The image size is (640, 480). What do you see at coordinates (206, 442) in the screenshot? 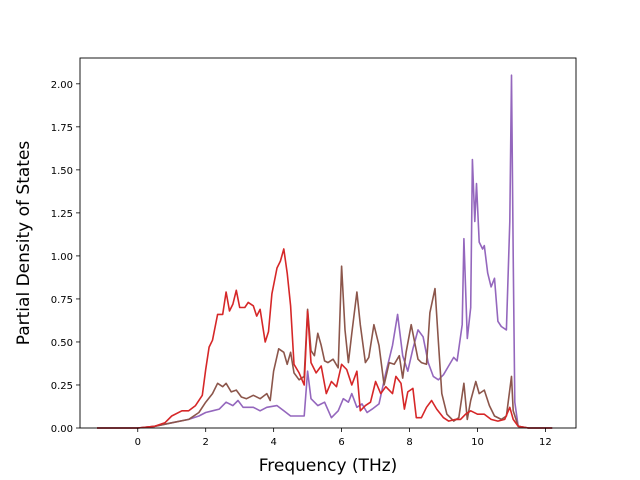
I see `x-tick-label: 2` at bounding box center [206, 442].